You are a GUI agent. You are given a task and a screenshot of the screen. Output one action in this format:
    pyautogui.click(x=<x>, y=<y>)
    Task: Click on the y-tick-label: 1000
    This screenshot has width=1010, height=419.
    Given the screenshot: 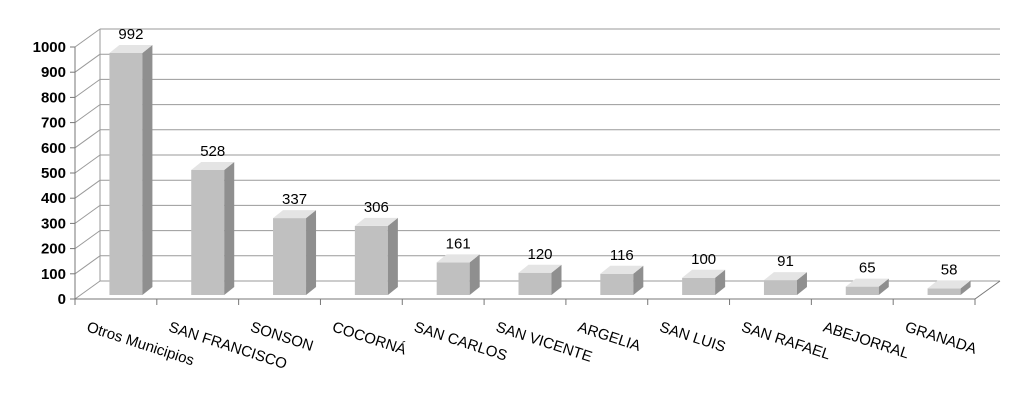 What is the action you would take?
    pyautogui.click(x=49, y=47)
    